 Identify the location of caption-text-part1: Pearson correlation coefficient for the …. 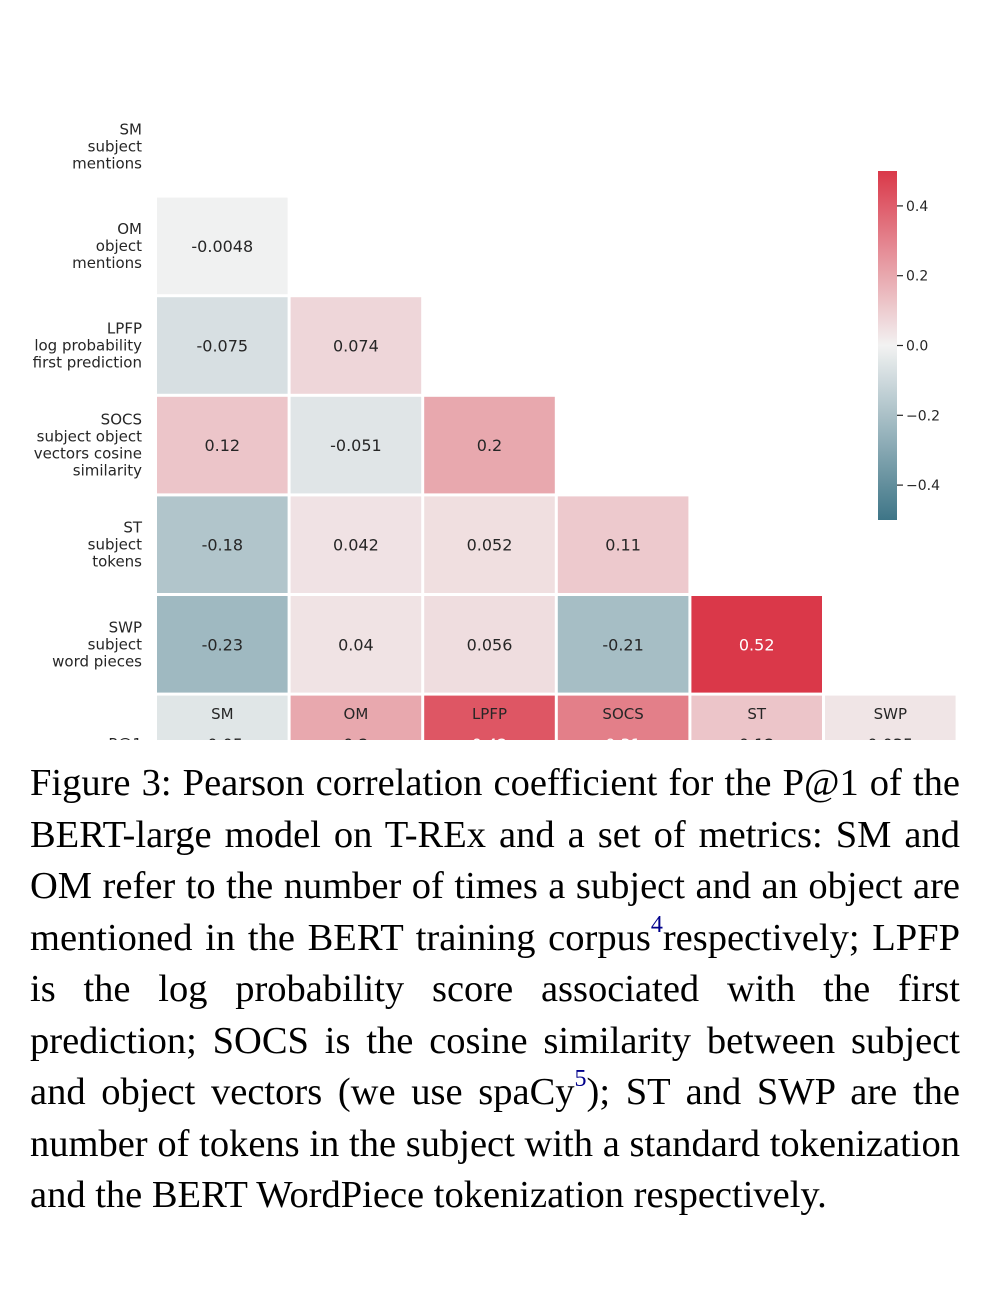
(495, 860).